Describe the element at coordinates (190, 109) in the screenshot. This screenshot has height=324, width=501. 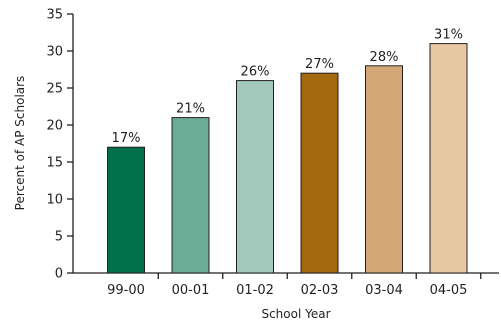
I see `data-label-00-01: 21%` at that location.